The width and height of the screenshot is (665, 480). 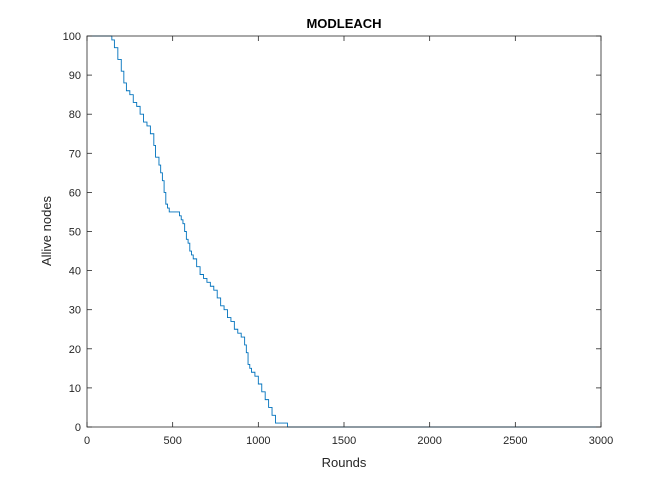 I want to click on chart-title: MODLEACH, so click(x=343, y=23).